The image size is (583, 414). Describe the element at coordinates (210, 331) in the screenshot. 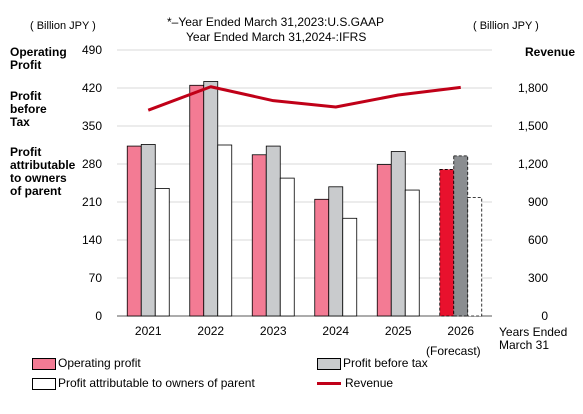

I see `x-tick-label: 2022` at that location.